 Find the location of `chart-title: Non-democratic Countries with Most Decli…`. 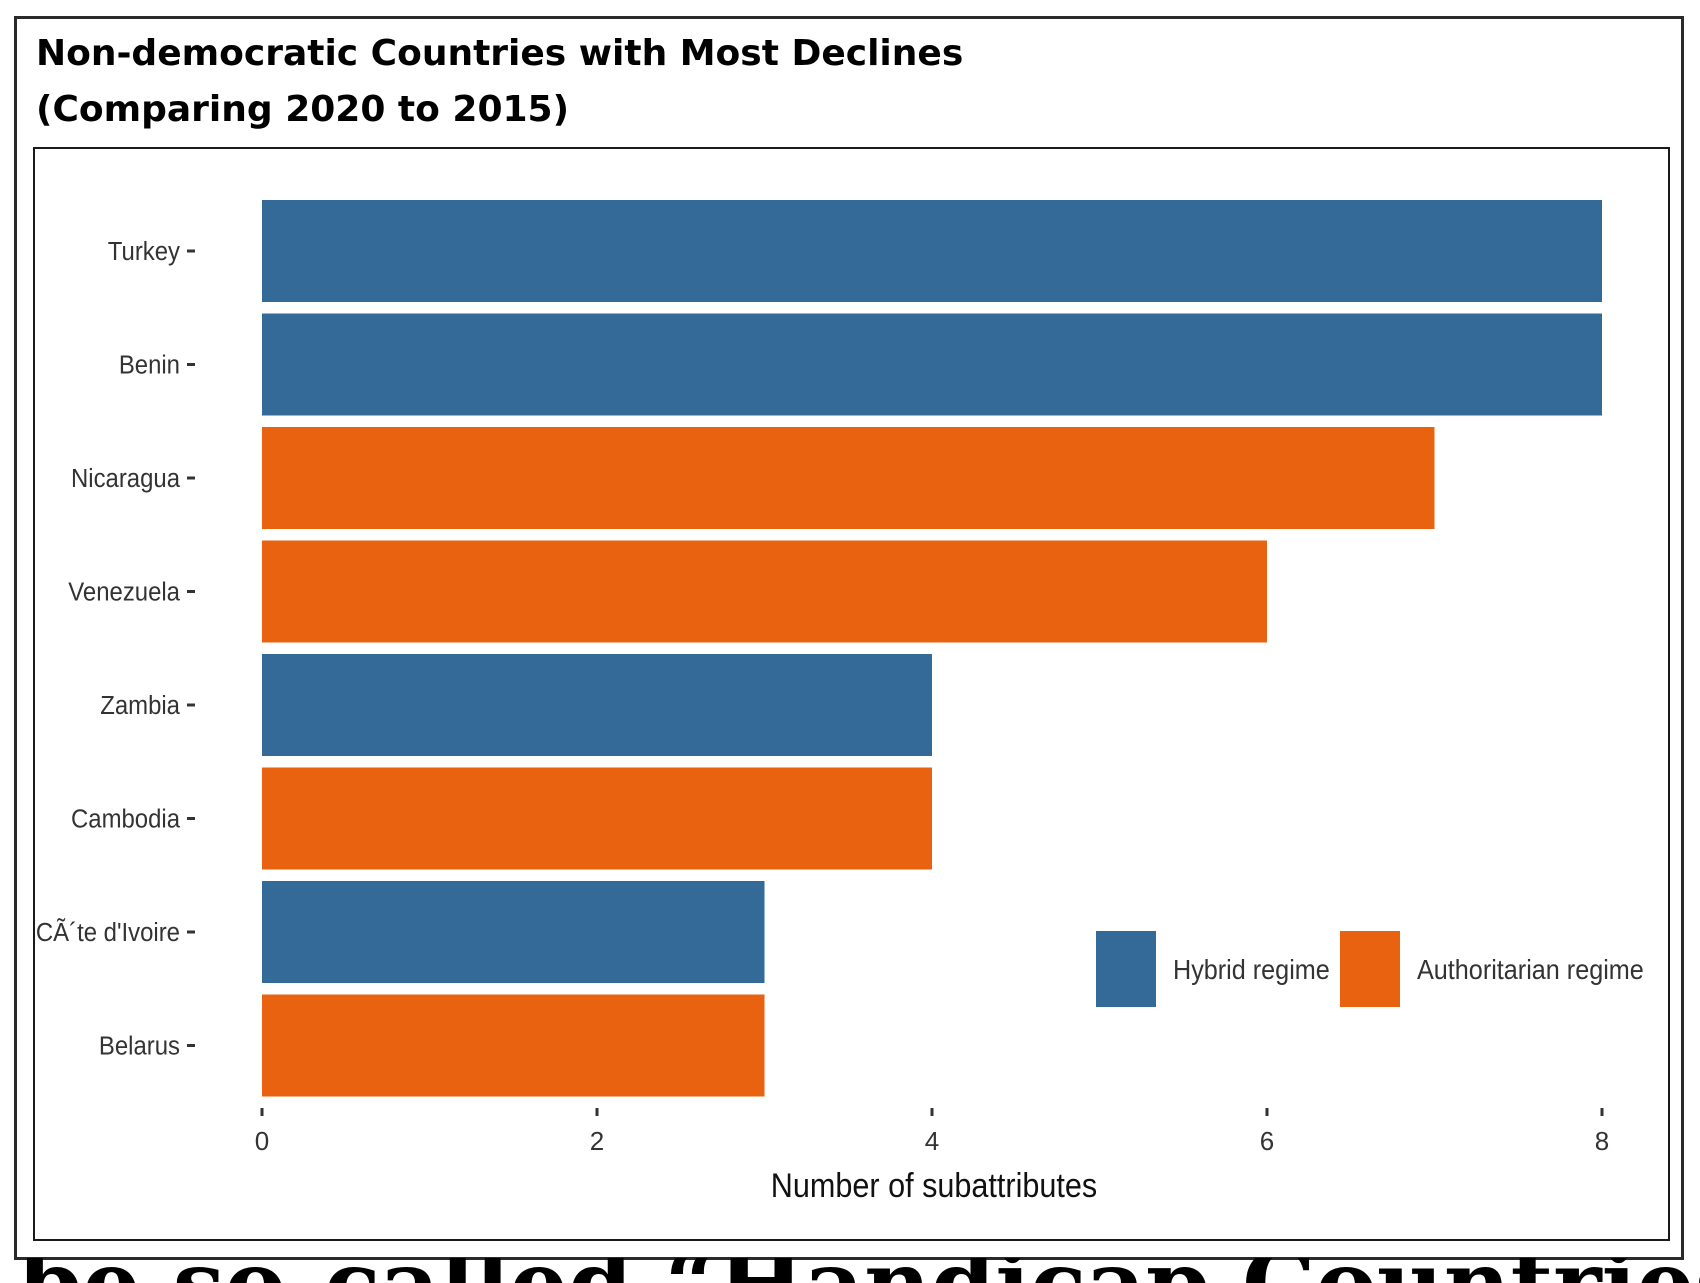

chart-title: Non-democratic Countries with Most Decli… is located at coordinates (499, 82).